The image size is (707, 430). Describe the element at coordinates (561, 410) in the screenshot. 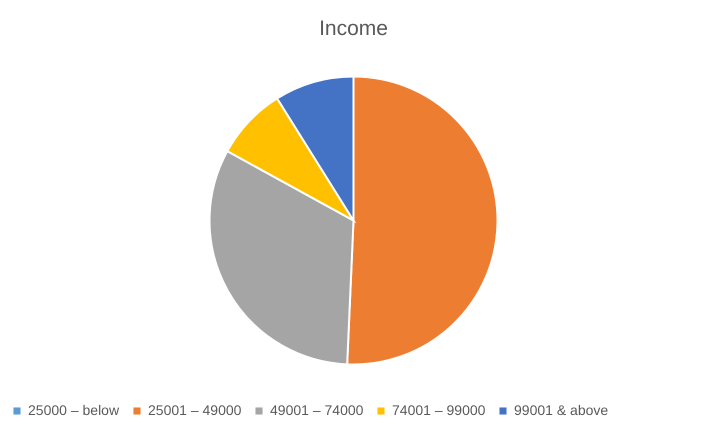

I see `legend-label: 99001 & above` at that location.